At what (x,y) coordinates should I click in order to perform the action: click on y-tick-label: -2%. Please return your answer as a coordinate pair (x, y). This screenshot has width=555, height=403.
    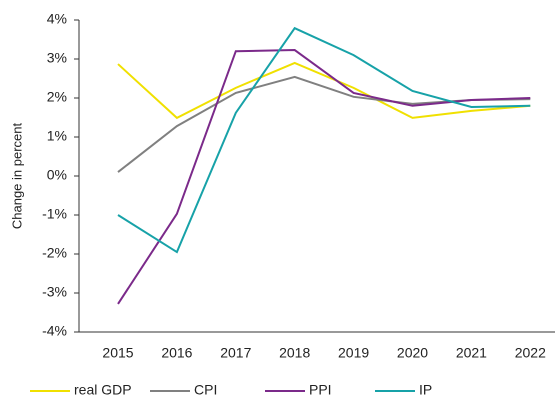
    Looking at the image, I should click on (54, 253).